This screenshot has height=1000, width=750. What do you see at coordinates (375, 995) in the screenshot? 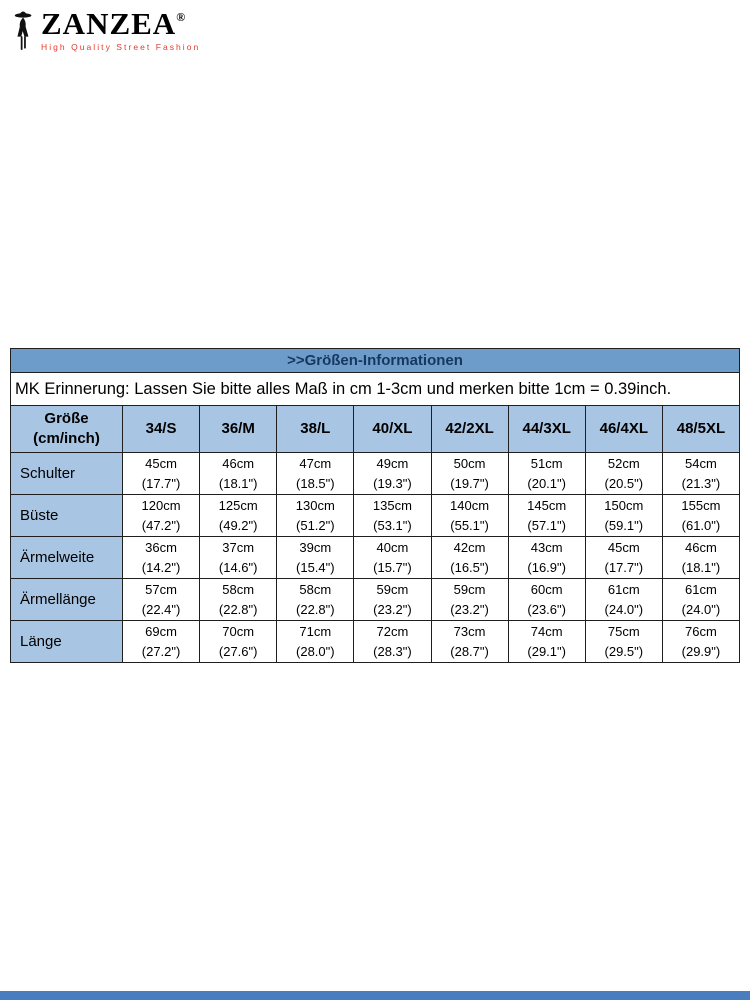
I see `bottom-accent-bar` at bounding box center [375, 995].